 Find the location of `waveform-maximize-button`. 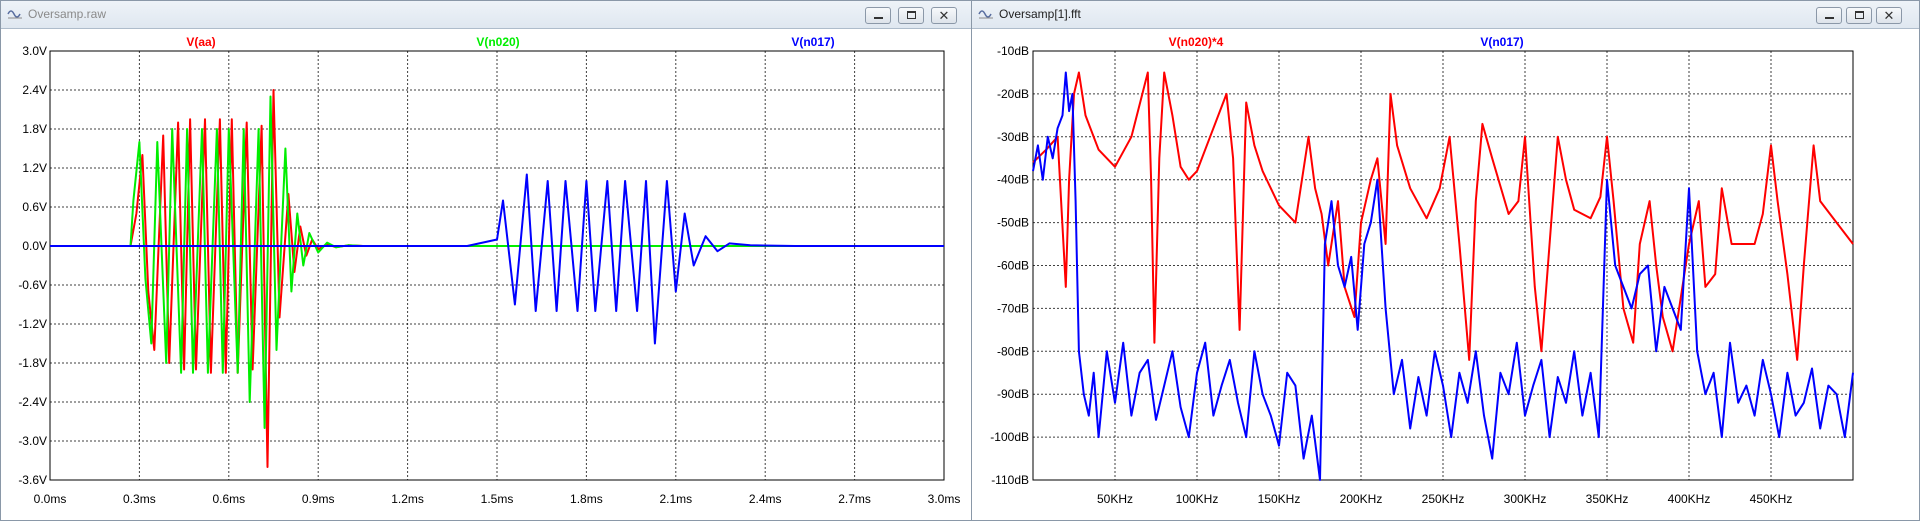

waveform-maximize-button is located at coordinates (911, 15).